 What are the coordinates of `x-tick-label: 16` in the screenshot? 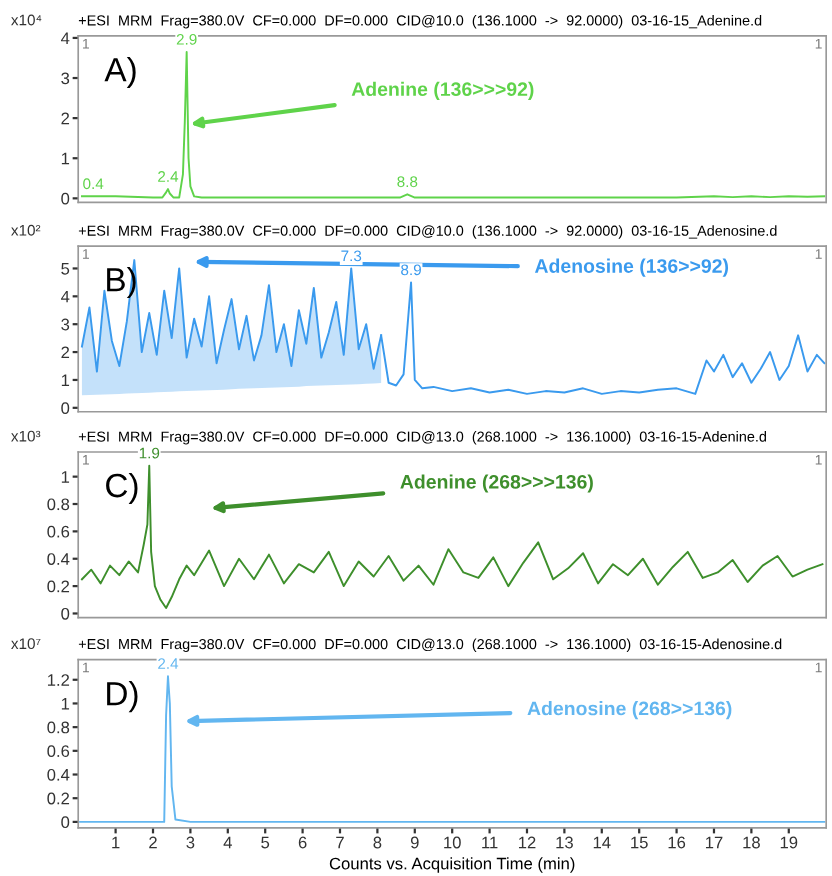 It's located at (677, 842).